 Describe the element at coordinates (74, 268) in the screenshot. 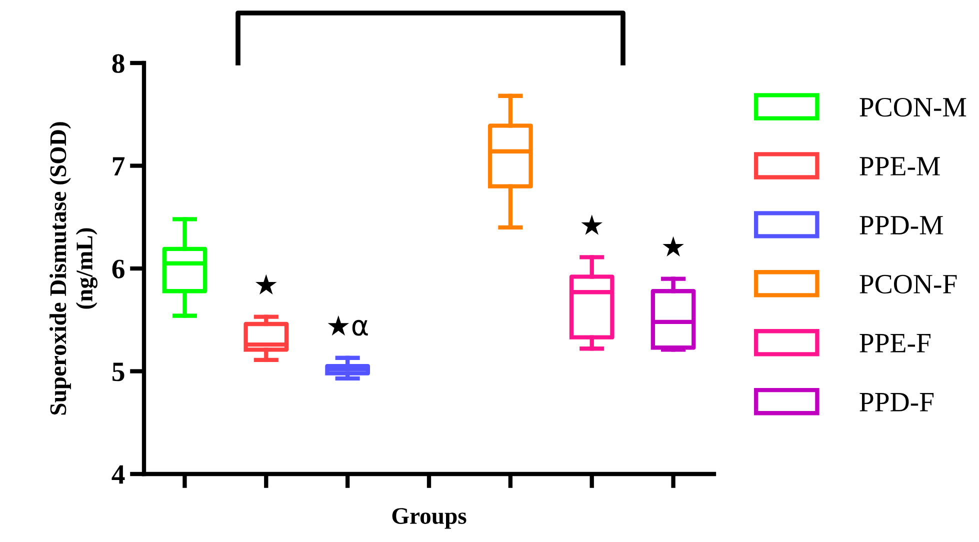

I see `y-axis-title: Superoxide Dismutase (SOD) (ng/mL)` at that location.